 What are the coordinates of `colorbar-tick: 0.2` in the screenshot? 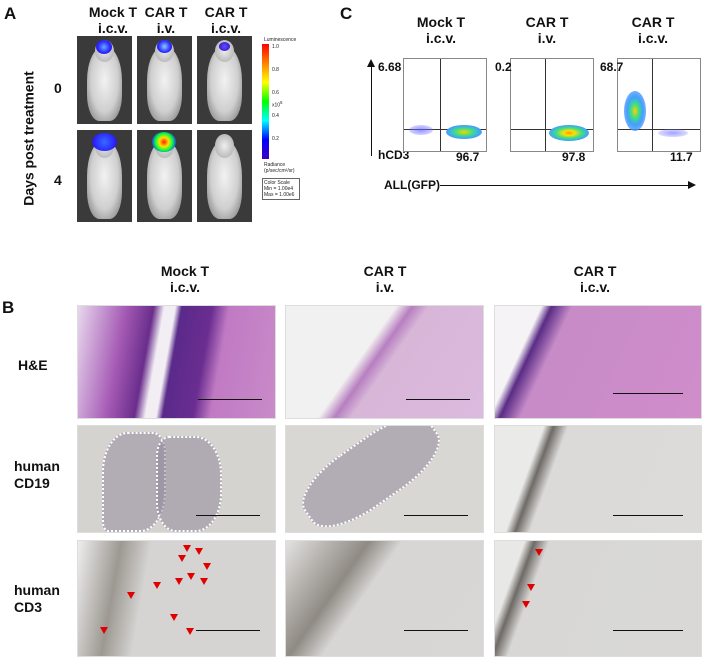 It's located at (275, 139).